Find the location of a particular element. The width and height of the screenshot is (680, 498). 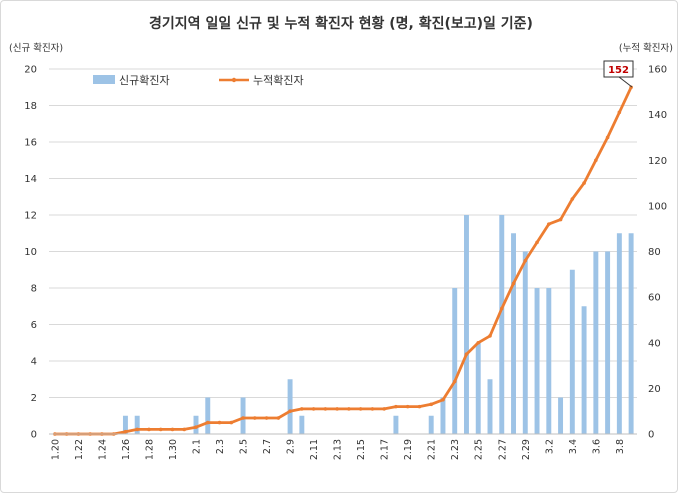

callout: 152 is located at coordinates (618, 74).